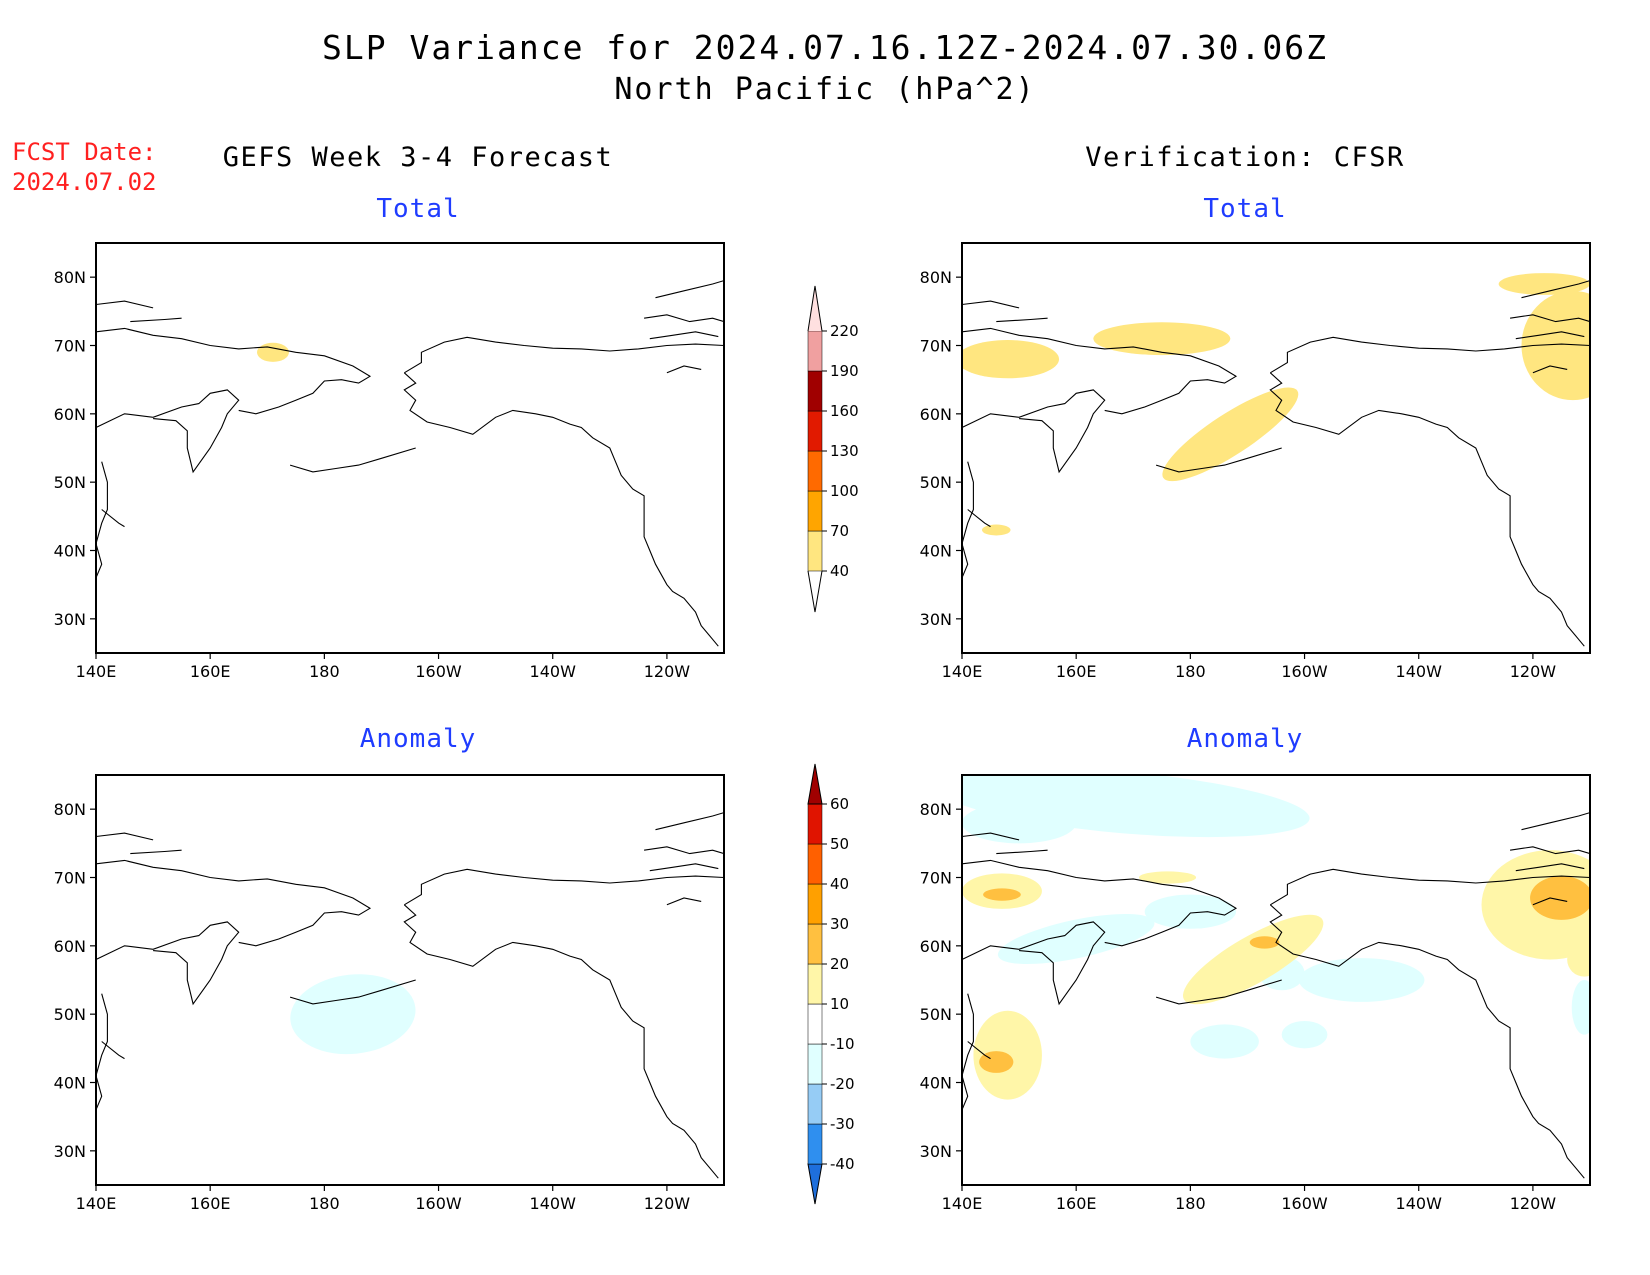  What do you see at coordinates (842, 1084) in the screenshot?
I see `colorbar-label: -20` at bounding box center [842, 1084].